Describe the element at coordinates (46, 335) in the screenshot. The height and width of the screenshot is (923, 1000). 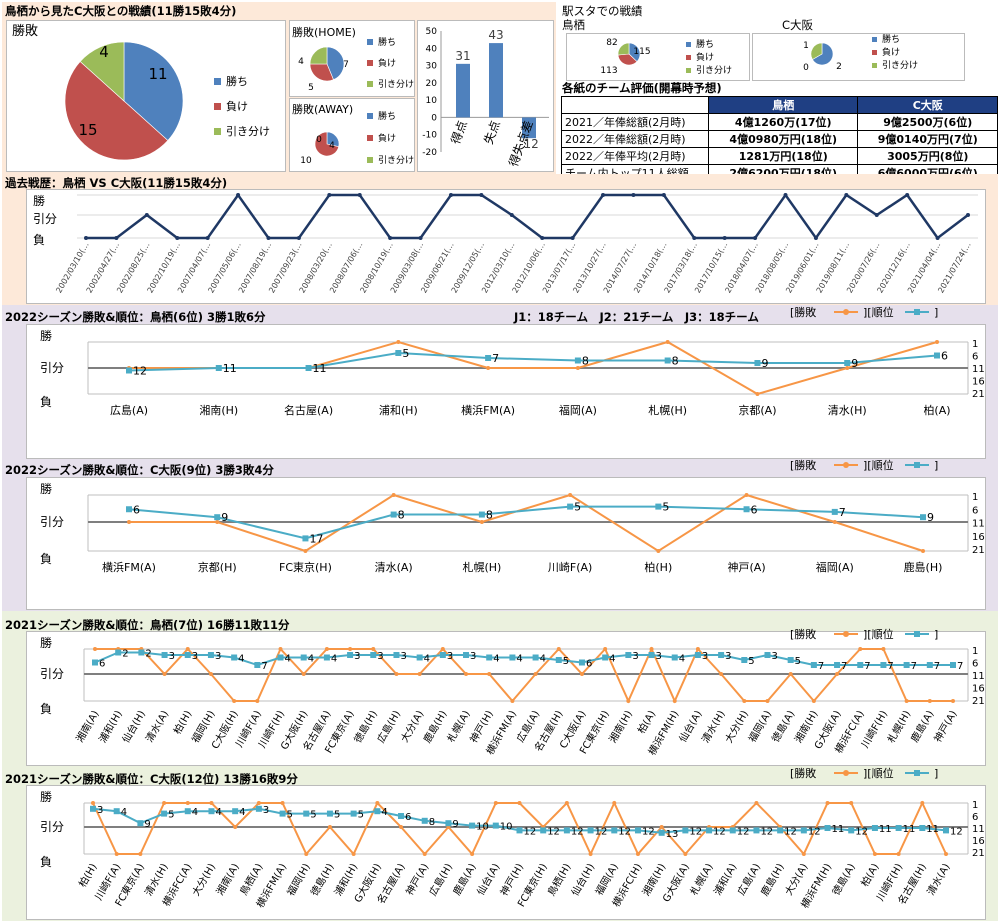
I see `result-axis-label: 勝` at that location.